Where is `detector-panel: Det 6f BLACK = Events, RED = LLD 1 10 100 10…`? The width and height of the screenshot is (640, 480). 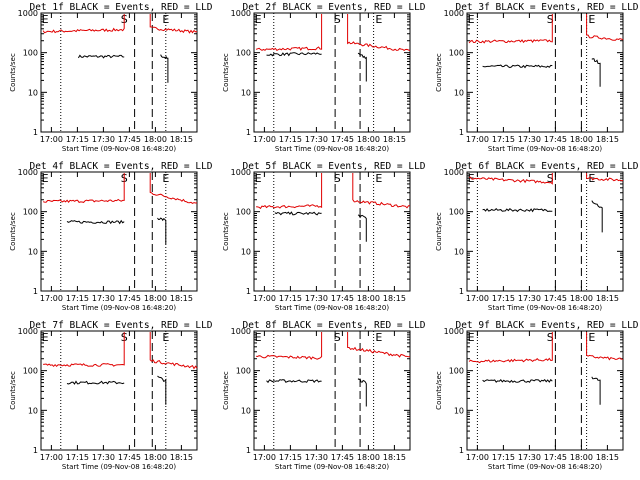
detector-panel: Det 6f BLACK = Events, RED = LLD 1 10 100 10… is located at coordinates (537, 236).